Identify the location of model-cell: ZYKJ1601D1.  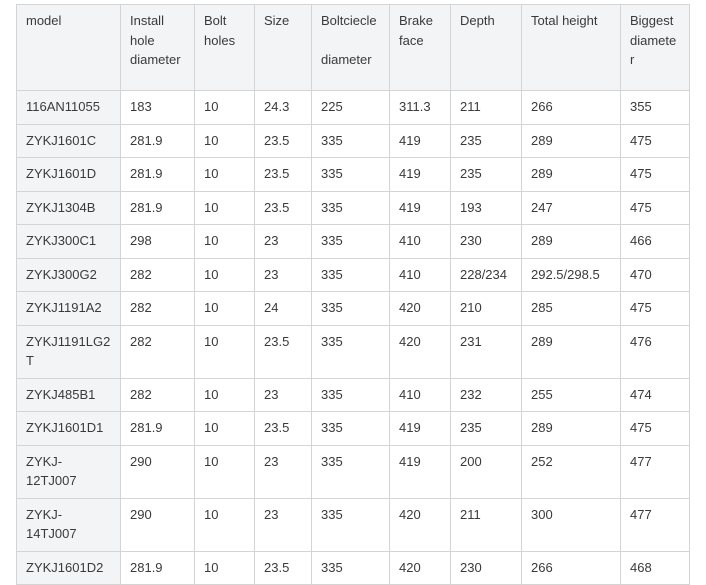
(68, 428).